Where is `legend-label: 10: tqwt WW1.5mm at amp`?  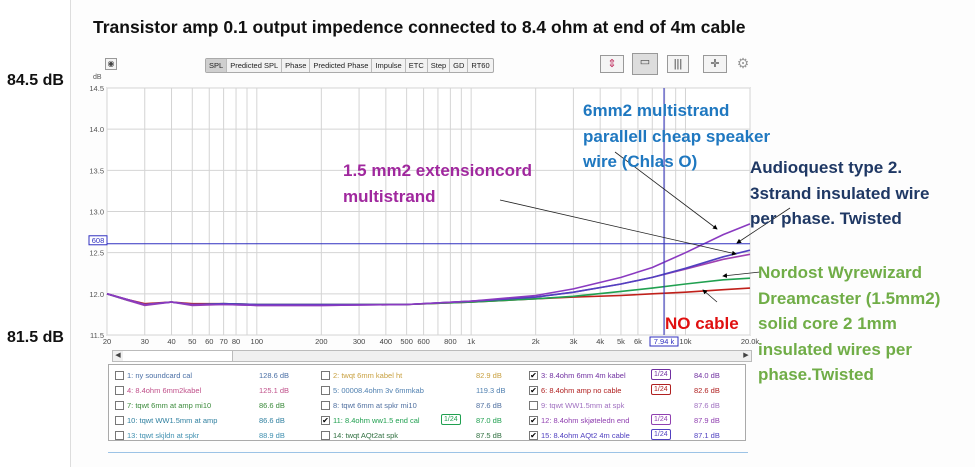
legend-label: 10: tqwt WW1.5mm at amp is located at coordinates (172, 420).